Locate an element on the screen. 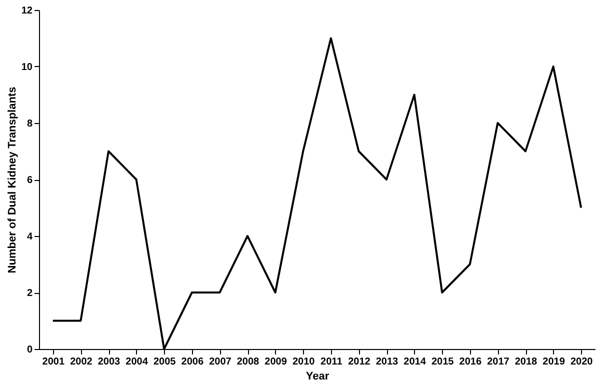 Image resolution: width=600 pixels, height=386 pixels. x-tick-label: 2019 is located at coordinates (554, 362).